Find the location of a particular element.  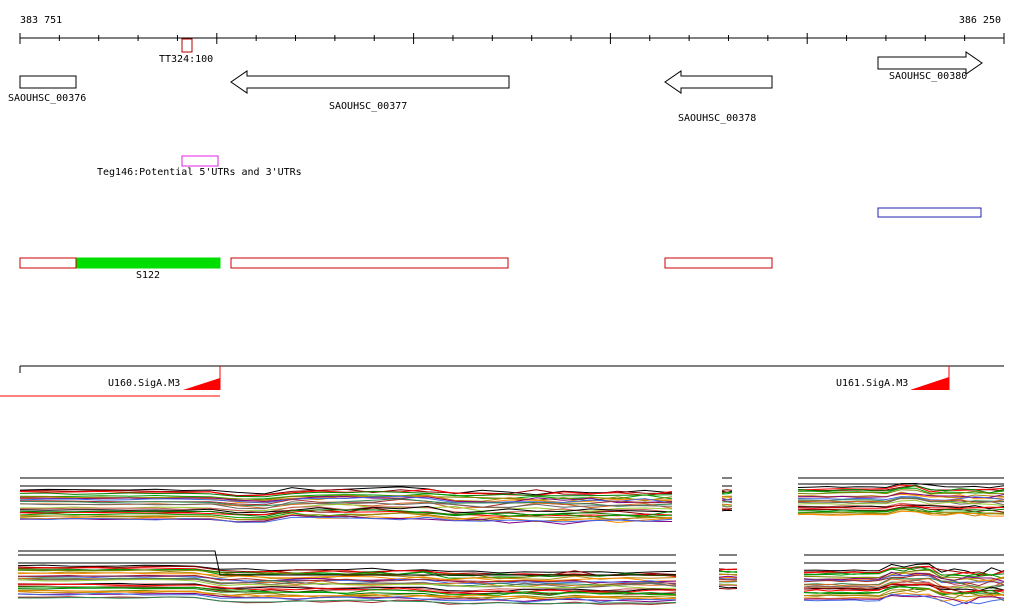

expression-track-upper is located at coordinates (512, 501).